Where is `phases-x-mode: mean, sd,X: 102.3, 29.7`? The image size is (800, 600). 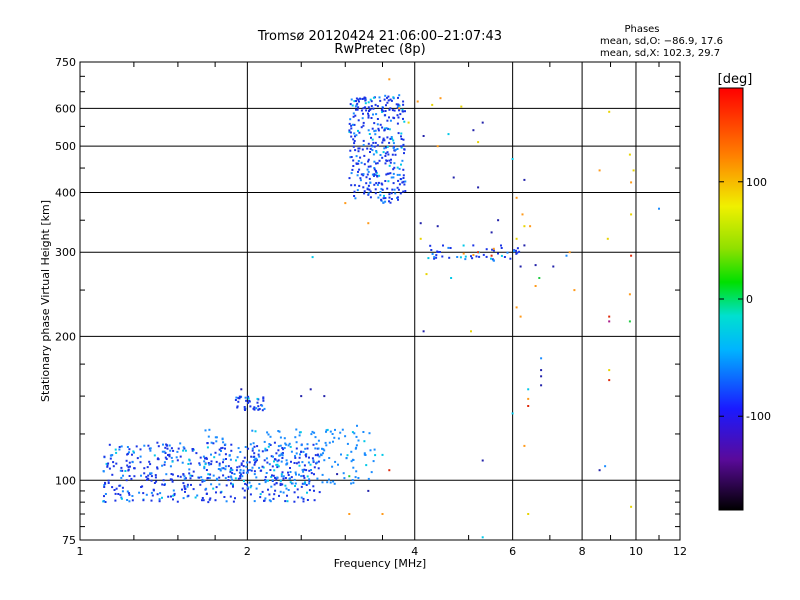
phases-x-mode: mean, sd,X: 102.3, 29.7 is located at coordinates (660, 53).